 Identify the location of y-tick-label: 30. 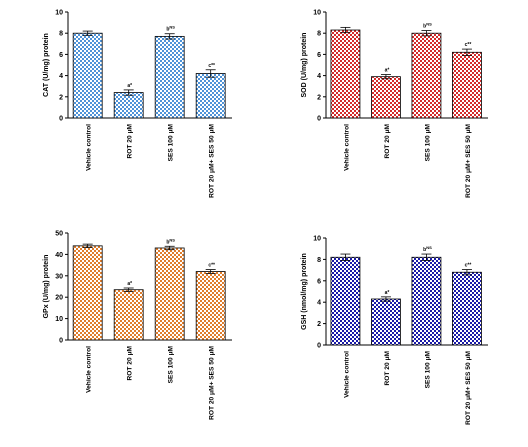
(59, 276).